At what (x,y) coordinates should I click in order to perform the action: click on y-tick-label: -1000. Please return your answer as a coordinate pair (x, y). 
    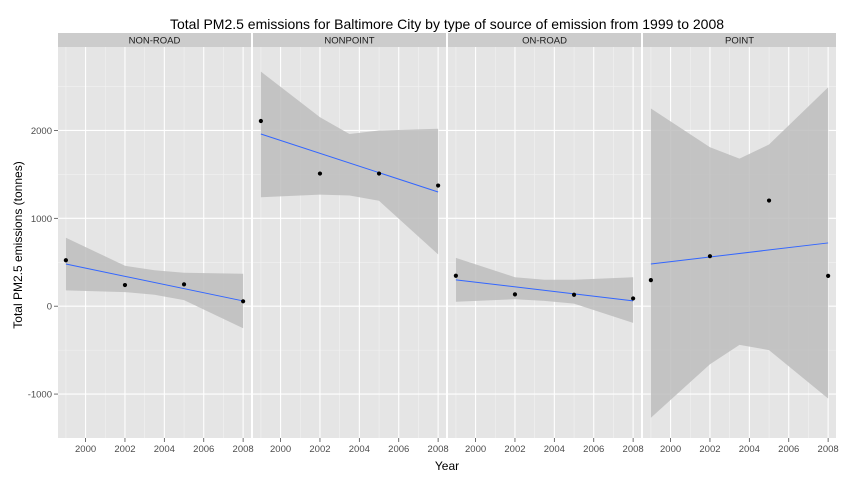
    Looking at the image, I should click on (40, 395).